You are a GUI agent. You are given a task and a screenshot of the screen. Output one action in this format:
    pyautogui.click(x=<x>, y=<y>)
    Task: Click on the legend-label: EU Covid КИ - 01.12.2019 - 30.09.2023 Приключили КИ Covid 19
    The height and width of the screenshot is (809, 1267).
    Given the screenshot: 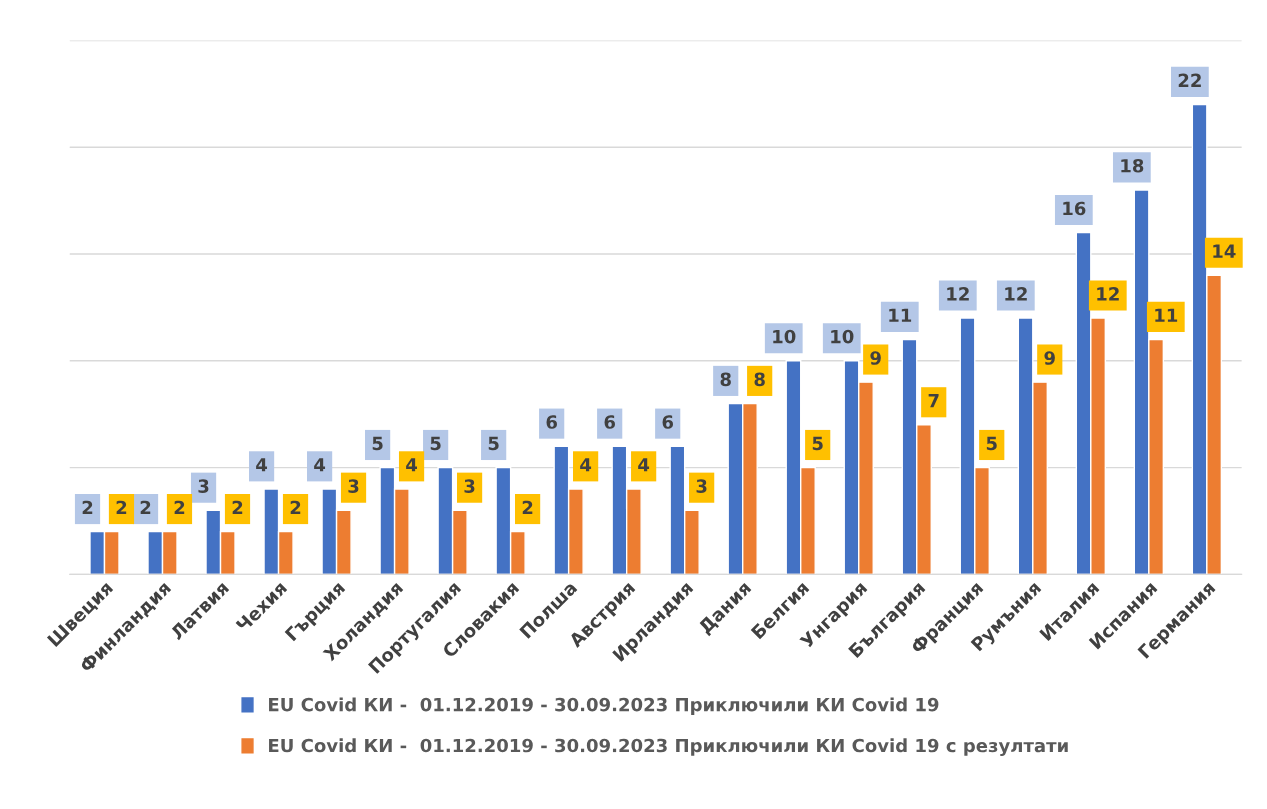 What is the action you would take?
    pyautogui.click(x=604, y=706)
    